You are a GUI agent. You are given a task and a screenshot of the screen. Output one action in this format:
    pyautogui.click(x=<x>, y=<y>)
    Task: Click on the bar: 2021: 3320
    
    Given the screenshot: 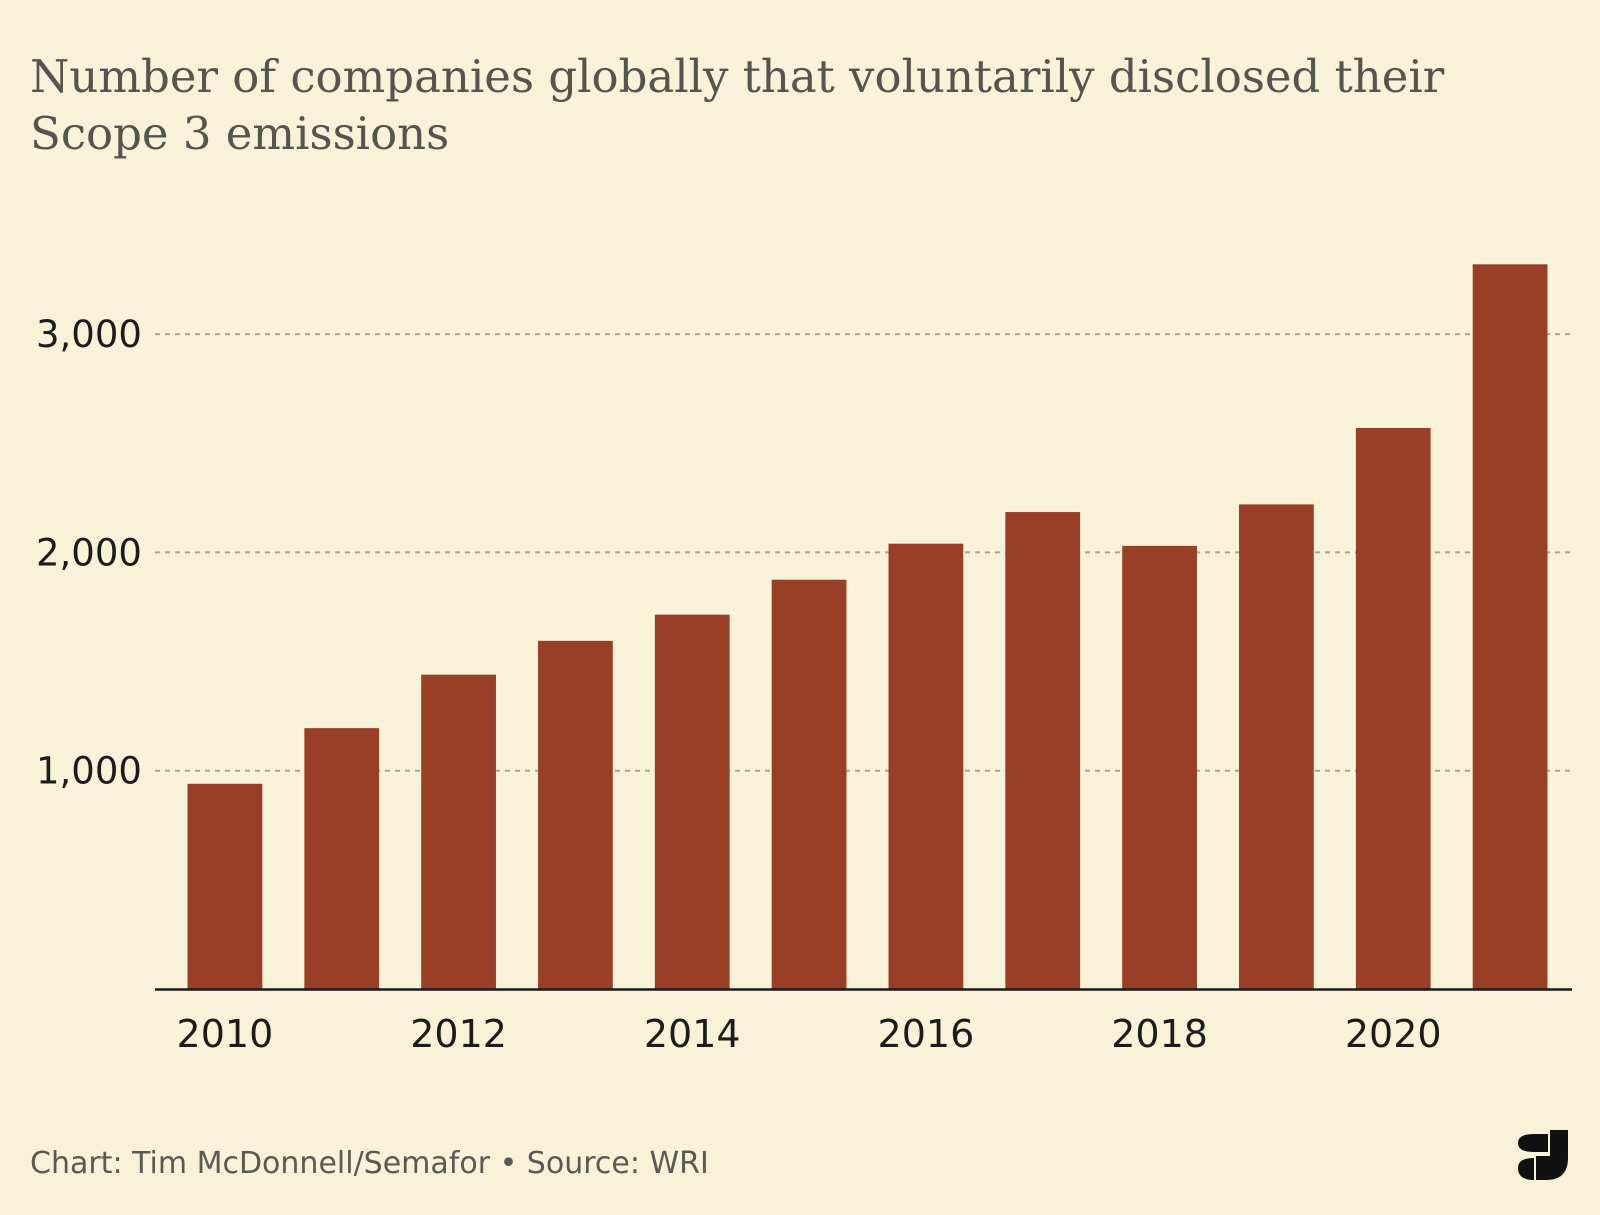 What is the action you would take?
    pyautogui.click(x=1510, y=626)
    